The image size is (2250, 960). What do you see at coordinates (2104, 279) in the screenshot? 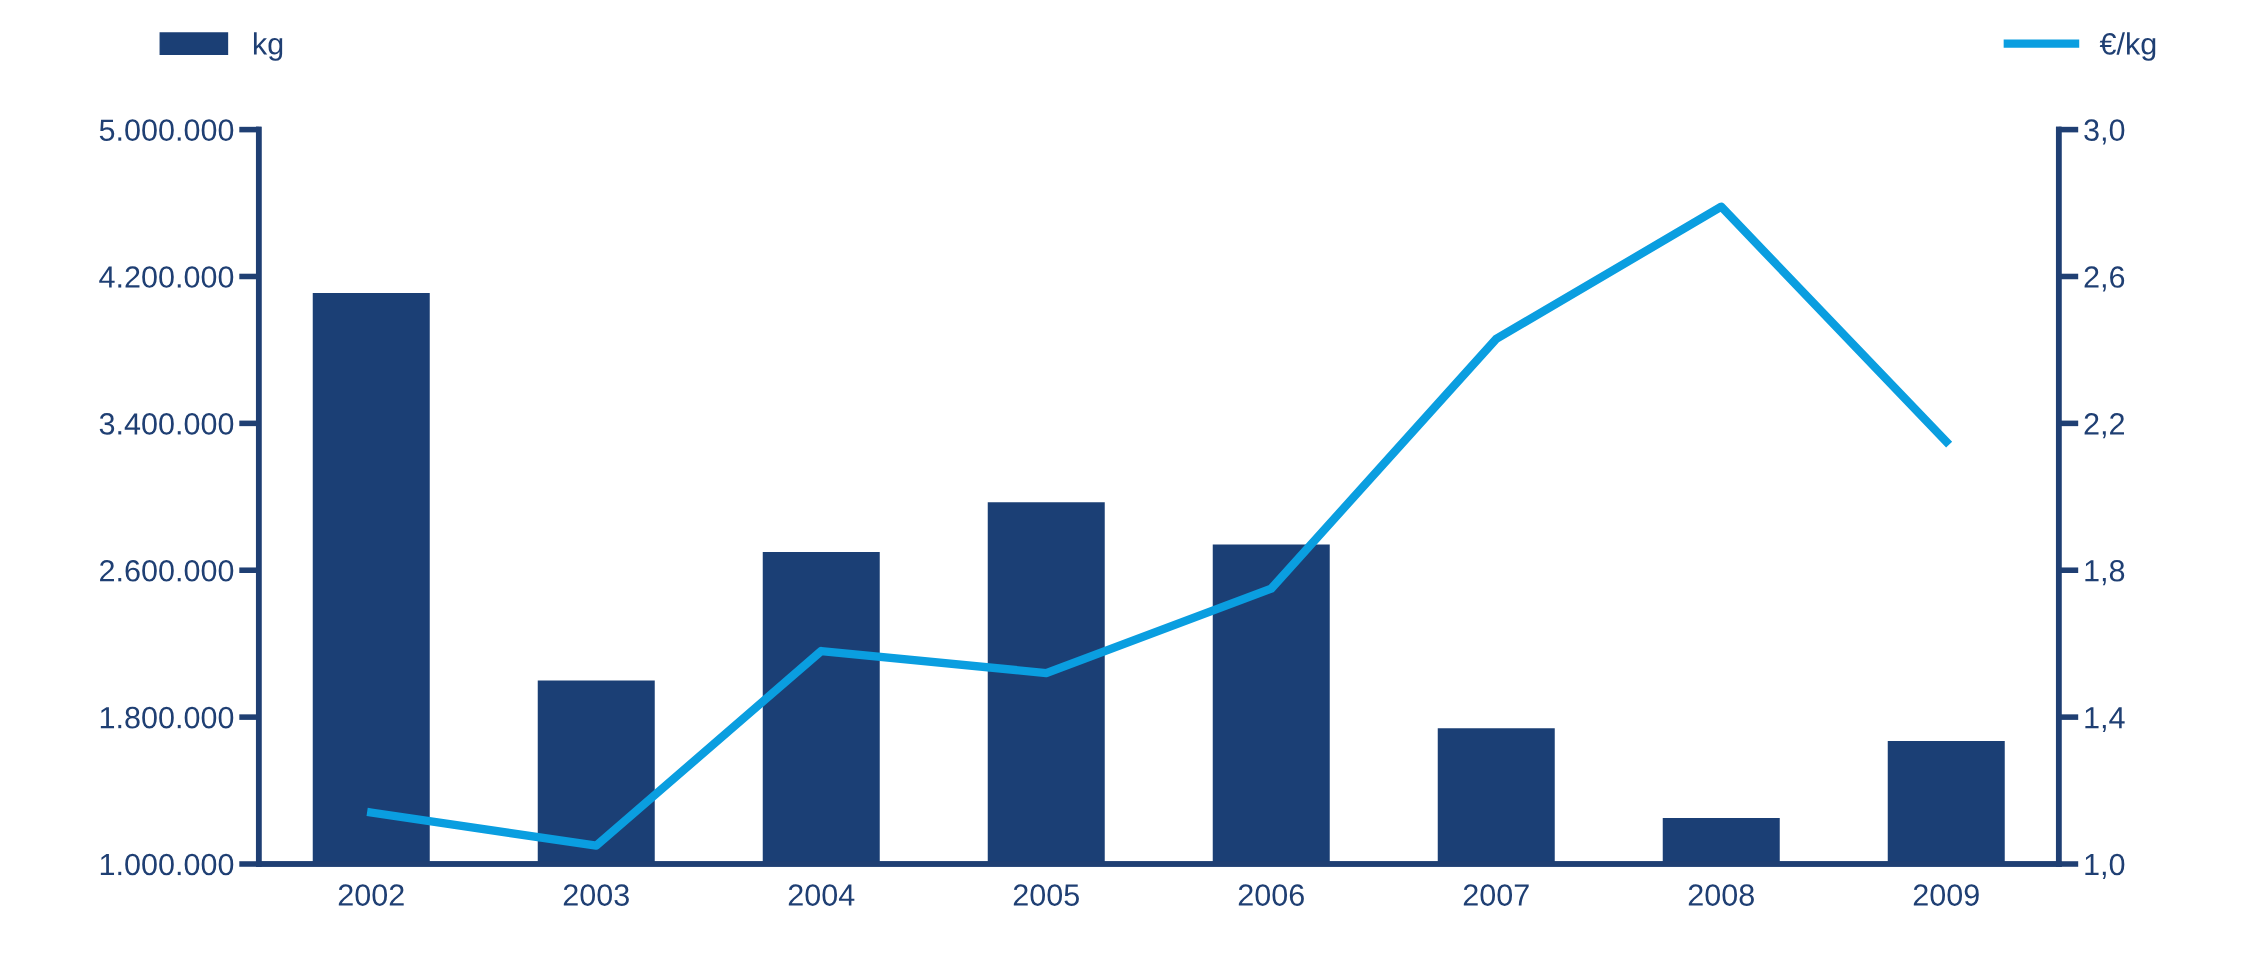
I see `y2-tick-label: 2,6` at bounding box center [2104, 279].